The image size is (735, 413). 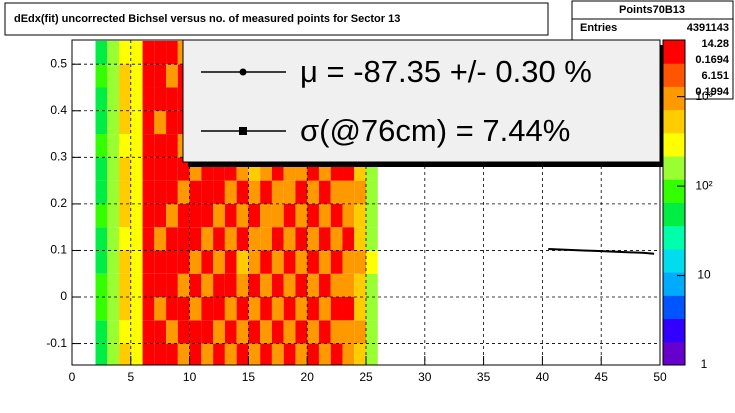 What do you see at coordinates (190, 377) in the screenshot?
I see `x-tick-label: 10` at bounding box center [190, 377].